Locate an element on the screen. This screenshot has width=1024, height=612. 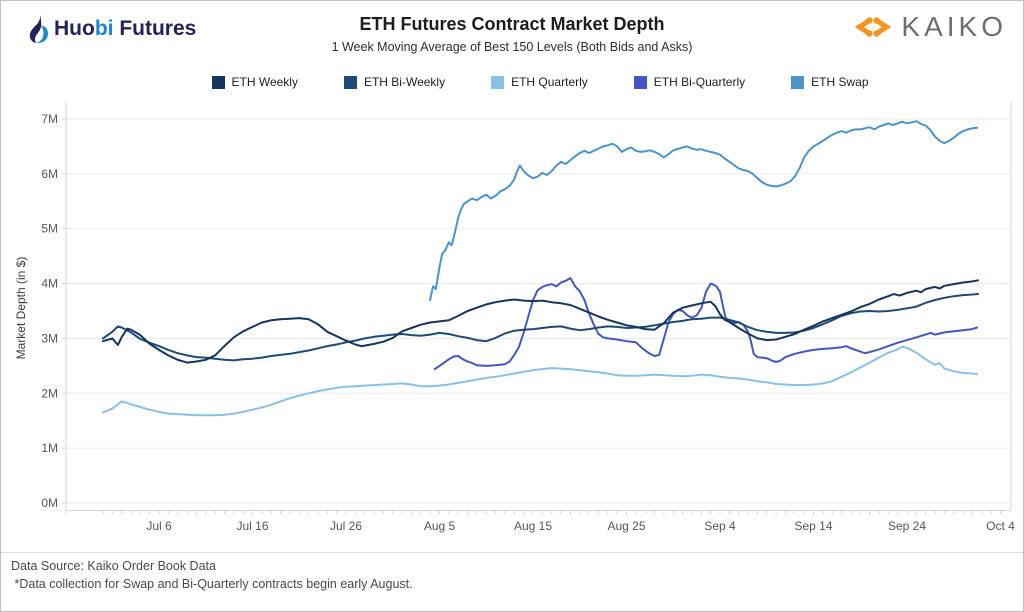
y-tick-label-7M: 7M is located at coordinates (49, 119).